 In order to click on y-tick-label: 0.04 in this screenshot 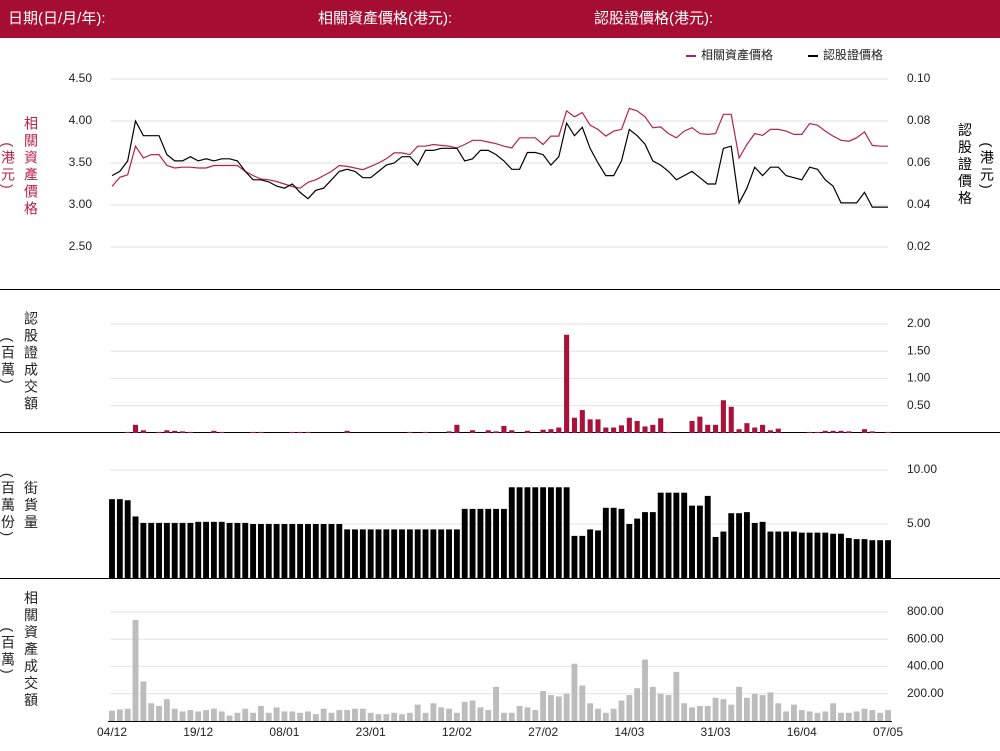, I will do `click(919, 204)`.